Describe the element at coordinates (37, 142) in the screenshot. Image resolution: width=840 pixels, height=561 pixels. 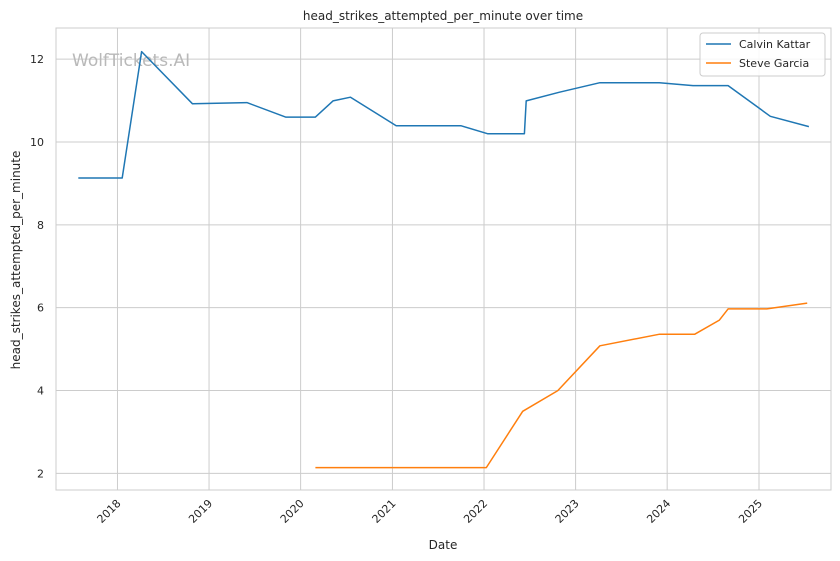
I see `y-tick-label: 10` at that location.